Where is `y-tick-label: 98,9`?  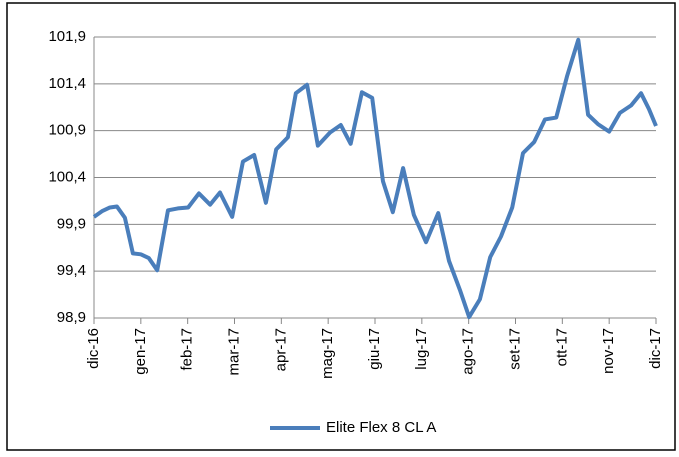
y-tick-label: 98,9 is located at coordinates (71, 317).